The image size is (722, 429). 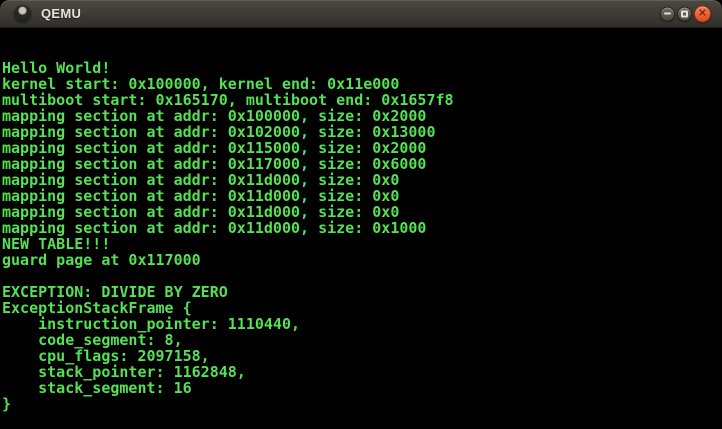 What do you see at coordinates (151, 324) in the screenshot?
I see `terminal-line: instruction_pointer: 1110440,` at bounding box center [151, 324].